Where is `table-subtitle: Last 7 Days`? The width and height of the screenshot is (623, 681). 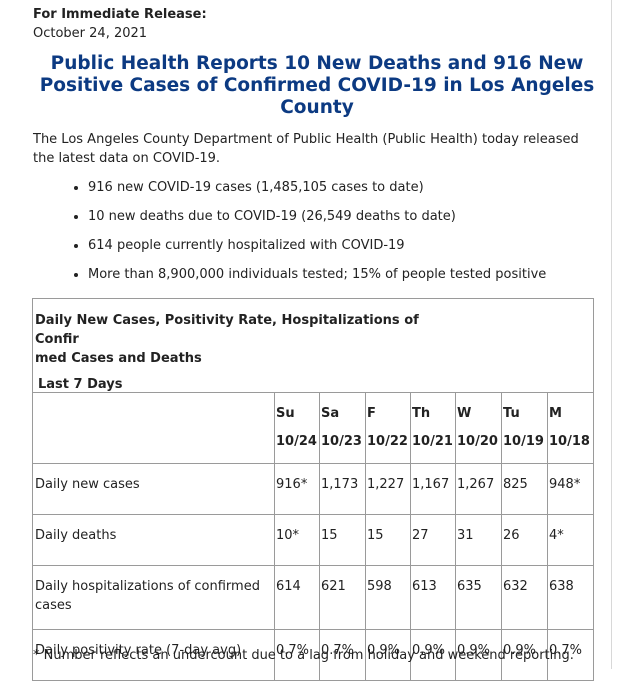 table-subtitle: Last 7 Days is located at coordinates (80, 384).